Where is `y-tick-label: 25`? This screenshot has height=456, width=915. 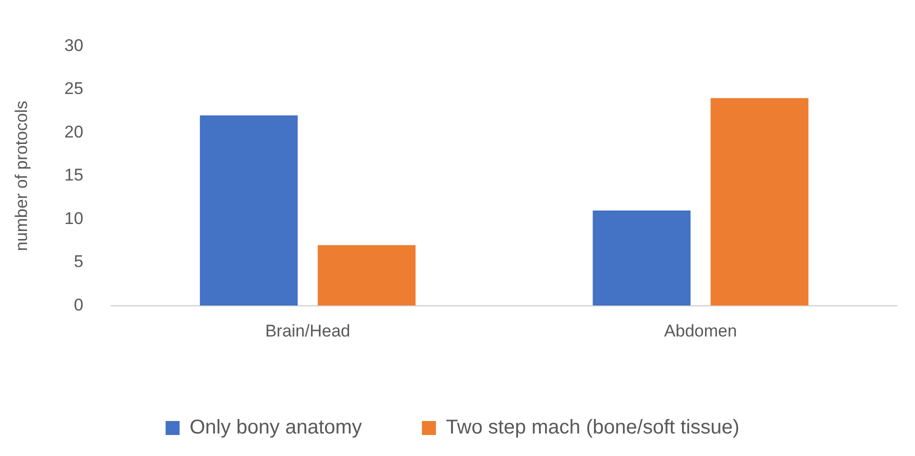 y-tick-label: 25 is located at coordinates (74, 88).